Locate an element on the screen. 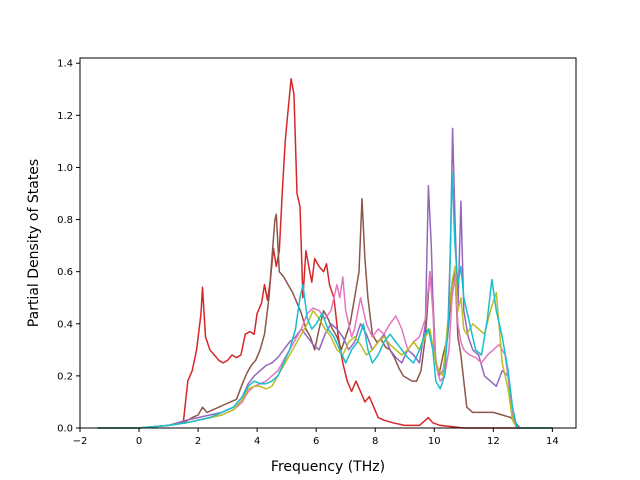  y-tick-label: 1.0 is located at coordinates (65, 168).